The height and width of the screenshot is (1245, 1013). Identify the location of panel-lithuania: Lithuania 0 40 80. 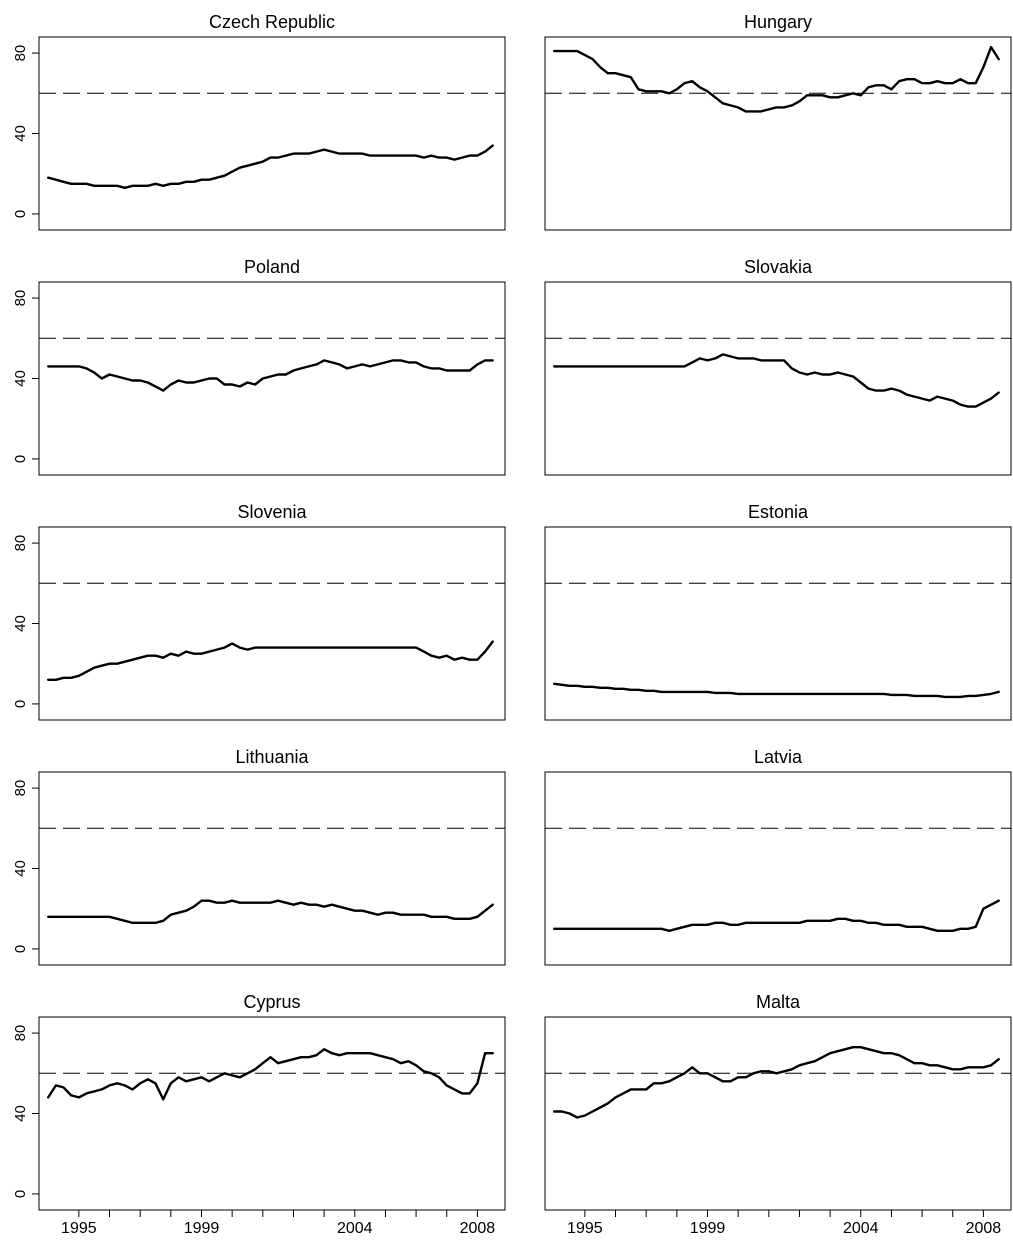
(259, 856).